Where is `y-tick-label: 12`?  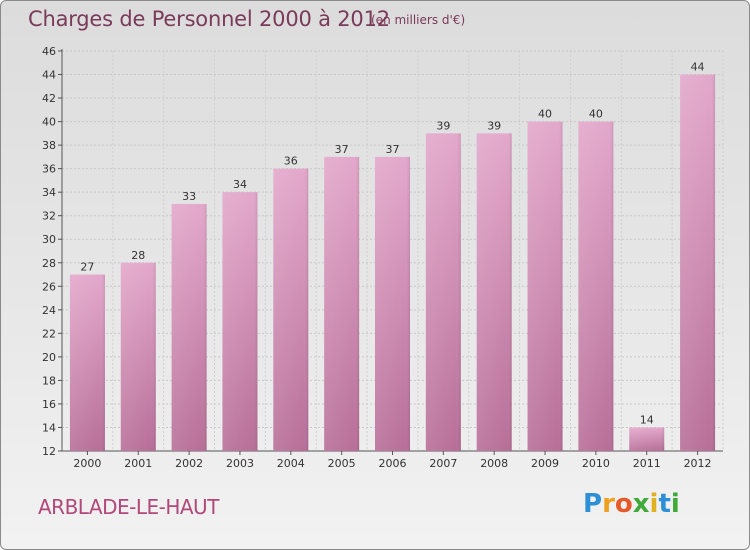
y-tick-label: 12 is located at coordinates (49, 451).